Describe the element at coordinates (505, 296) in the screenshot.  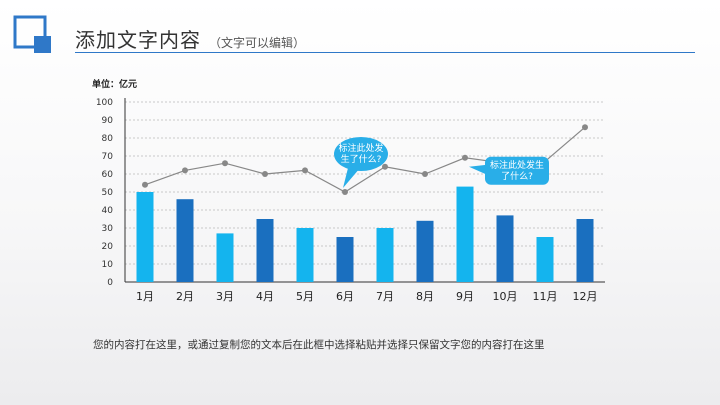
I see `x-tick-label: 10月` at that location.